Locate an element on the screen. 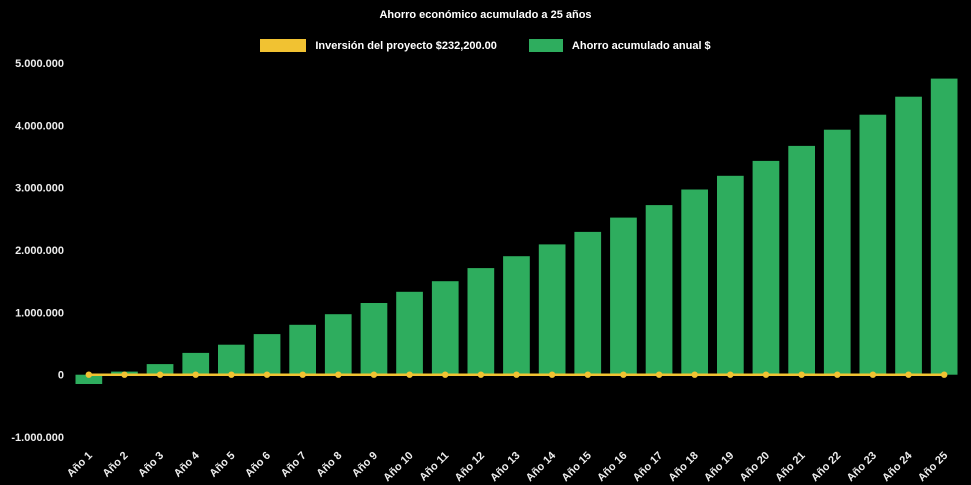 The height and width of the screenshot is (485, 971). x-axis-label: Año 2 is located at coordinates (116, 465).